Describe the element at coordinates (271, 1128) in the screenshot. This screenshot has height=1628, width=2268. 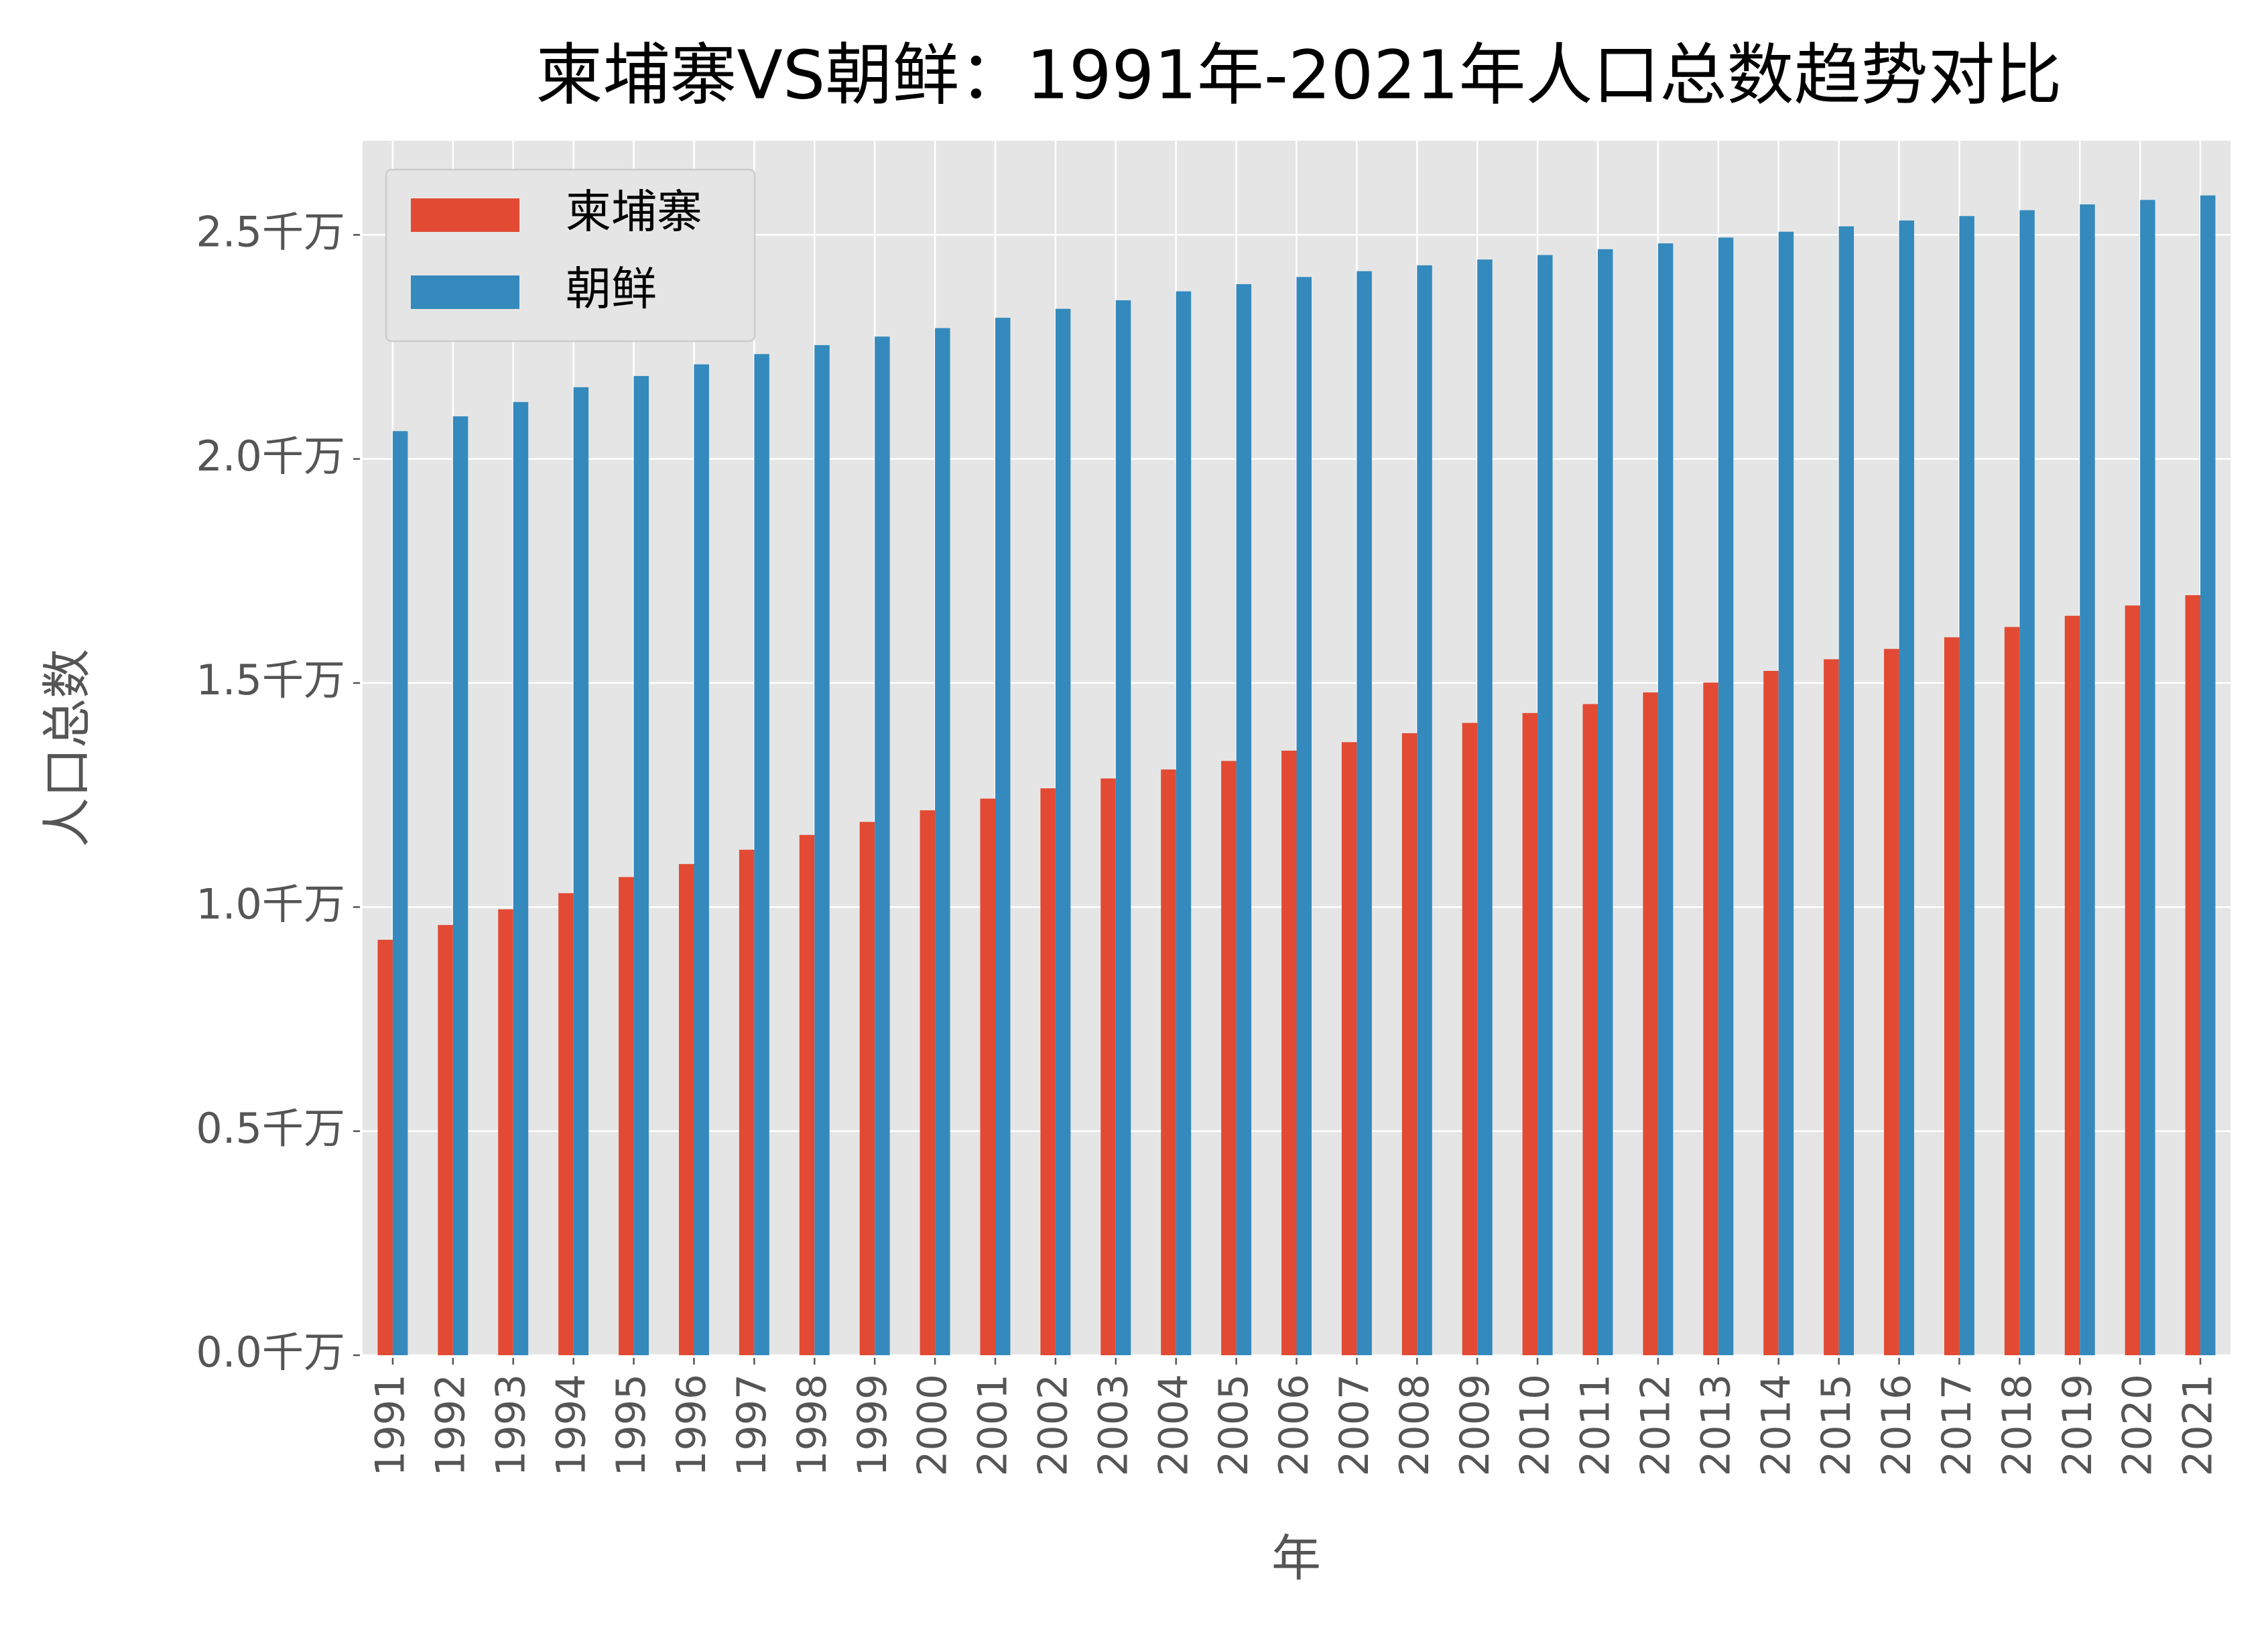
I see `y-tick-label: 0.5千万` at that location.